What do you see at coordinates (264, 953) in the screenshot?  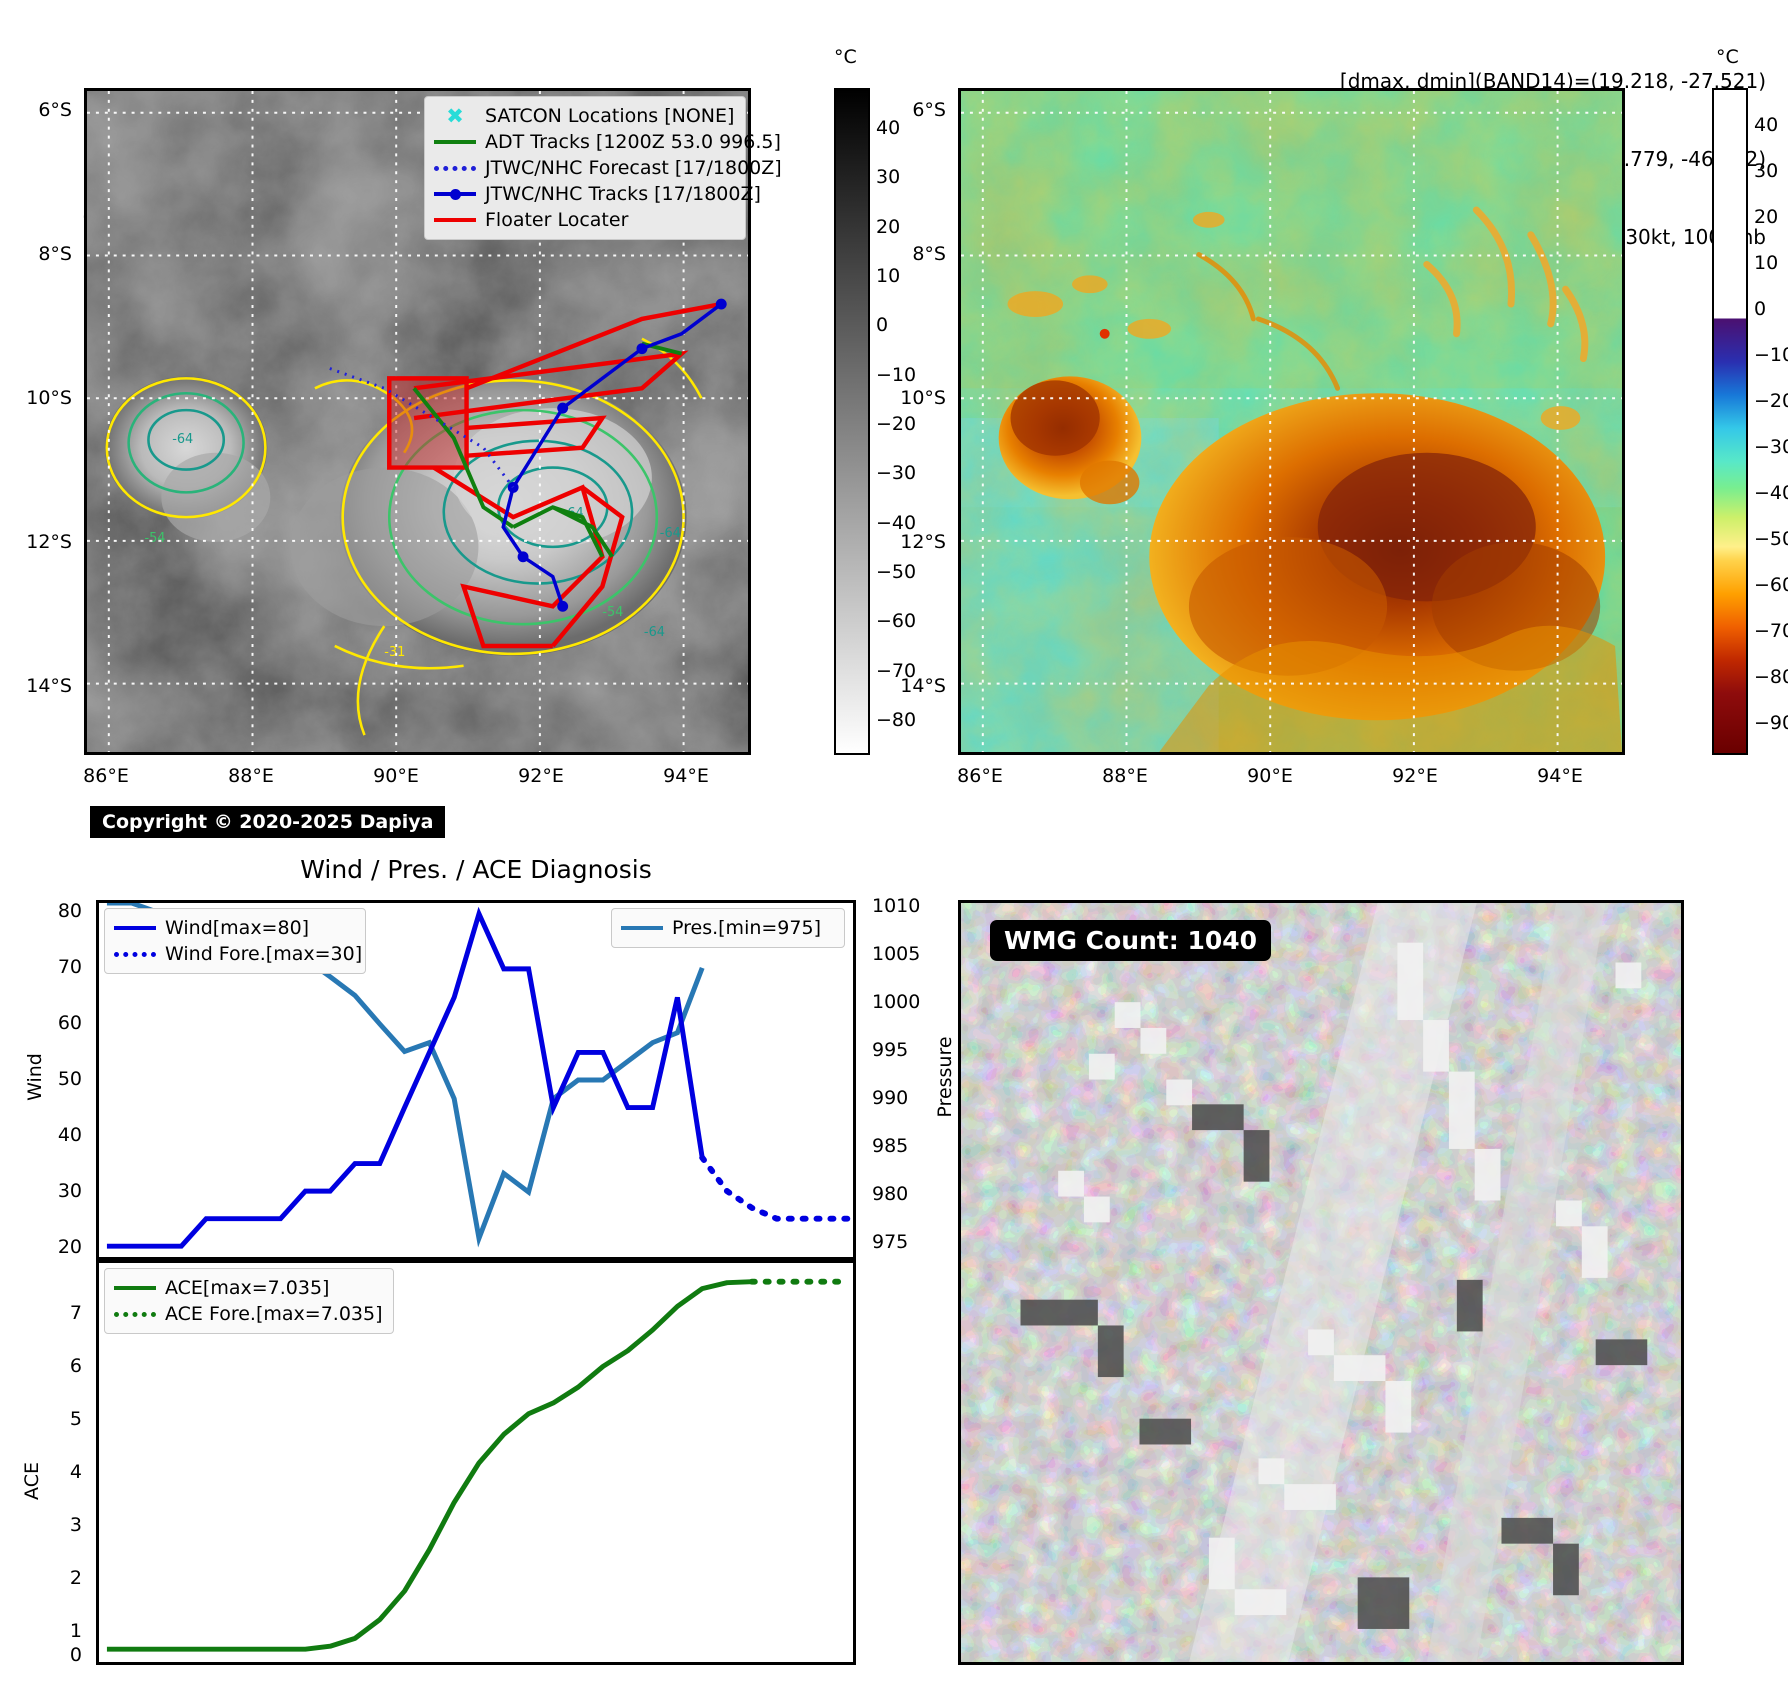 I see `legend-label: Wind Fore.[max=30]` at bounding box center [264, 953].